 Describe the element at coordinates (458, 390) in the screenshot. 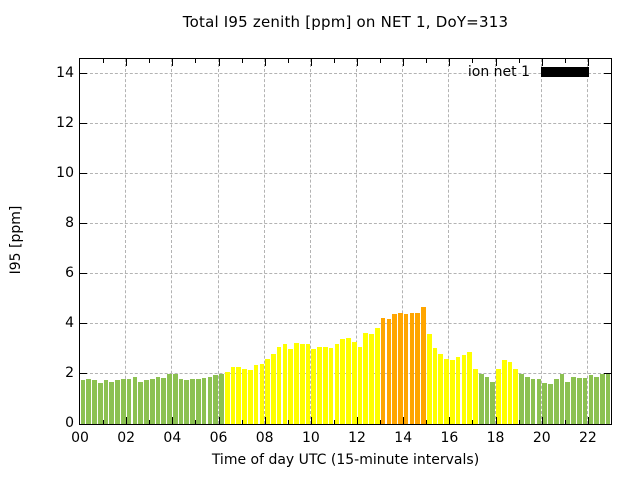

I see `bar-16:15` at that location.